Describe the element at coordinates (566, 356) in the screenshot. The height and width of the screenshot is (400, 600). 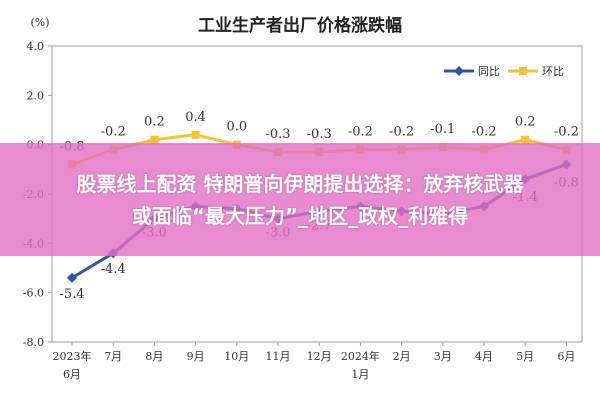
I see `x-tick-label: 6月` at that location.